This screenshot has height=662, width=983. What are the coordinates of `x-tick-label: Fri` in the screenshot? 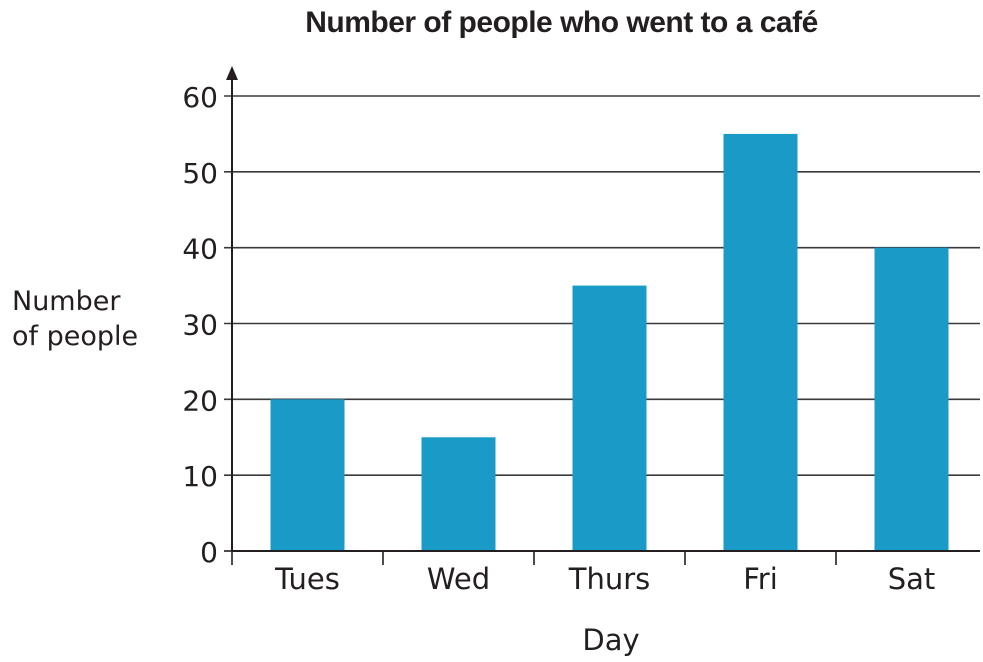 It's located at (760, 579).